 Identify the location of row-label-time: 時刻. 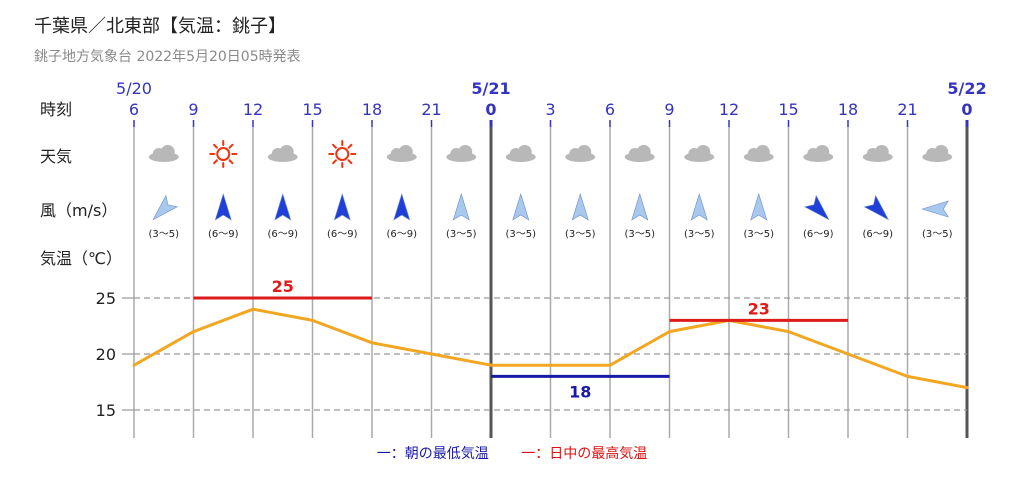
(56, 109).